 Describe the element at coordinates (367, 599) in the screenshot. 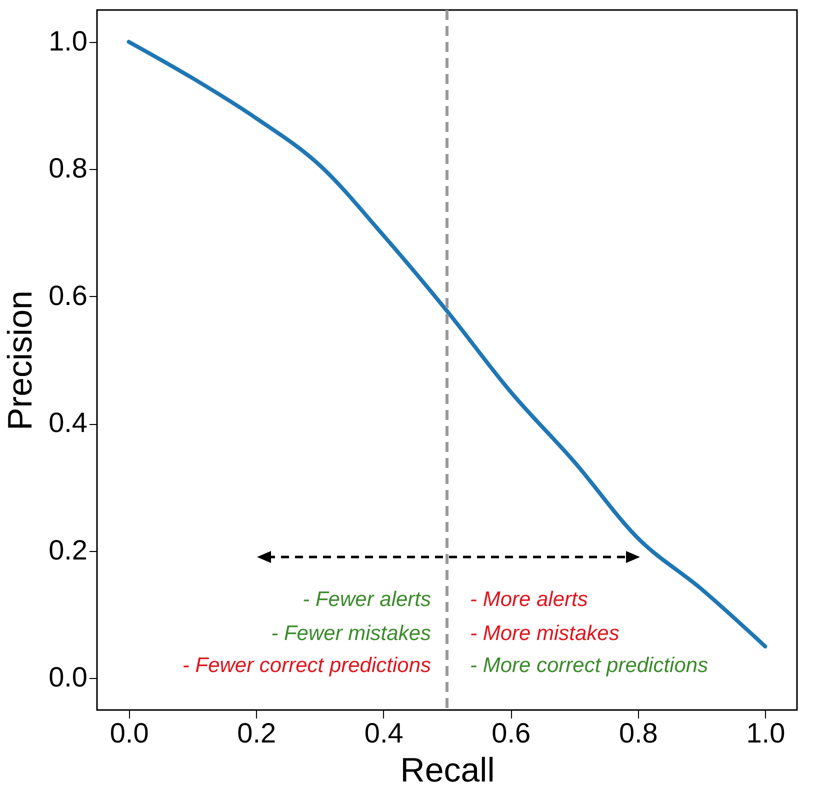

I see `annotation: - Fewer alerts` at that location.